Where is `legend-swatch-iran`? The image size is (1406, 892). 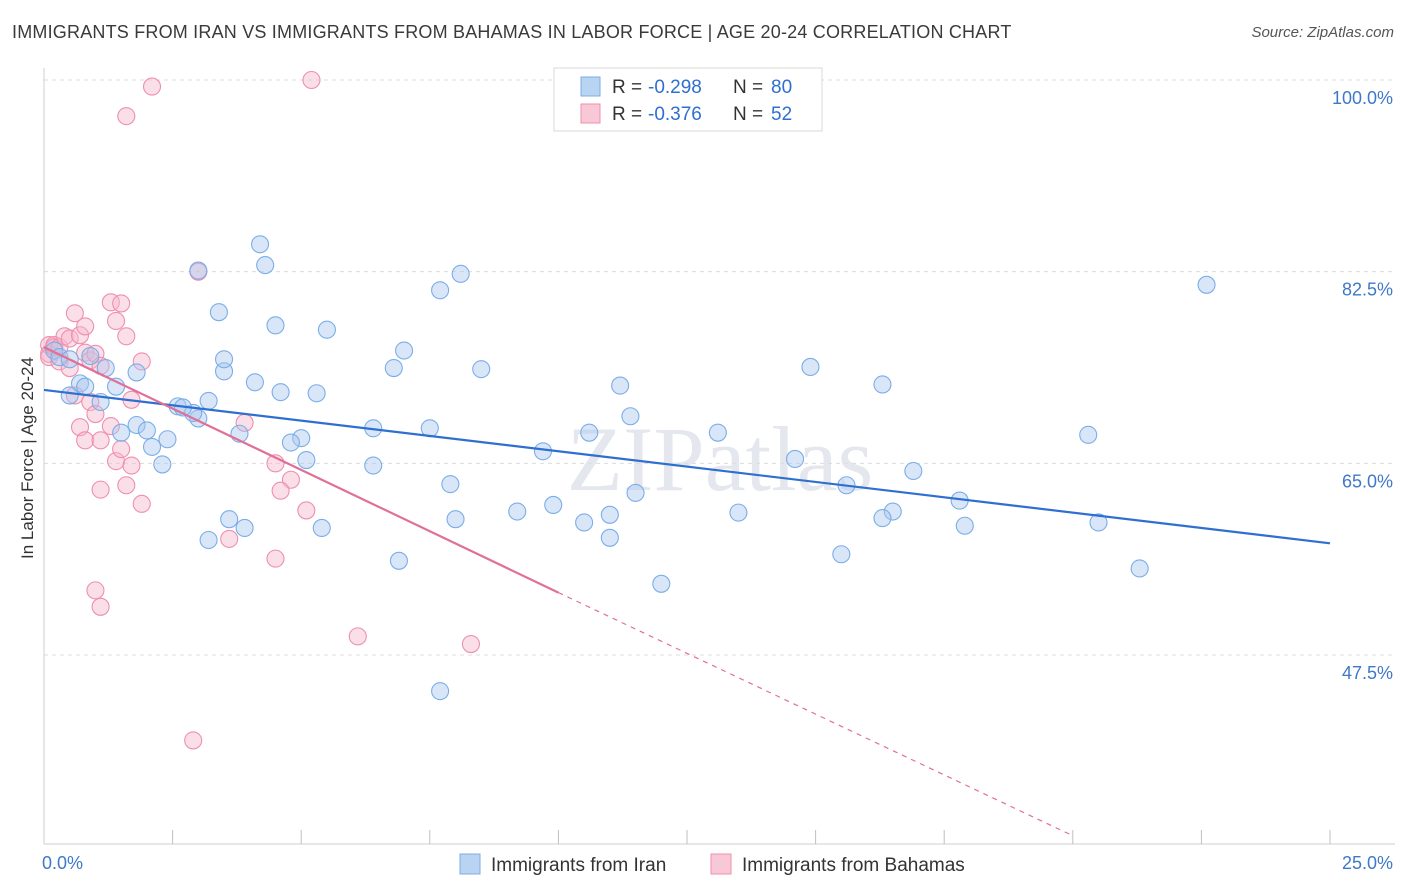 legend-swatch-iran is located at coordinates (590, 86).